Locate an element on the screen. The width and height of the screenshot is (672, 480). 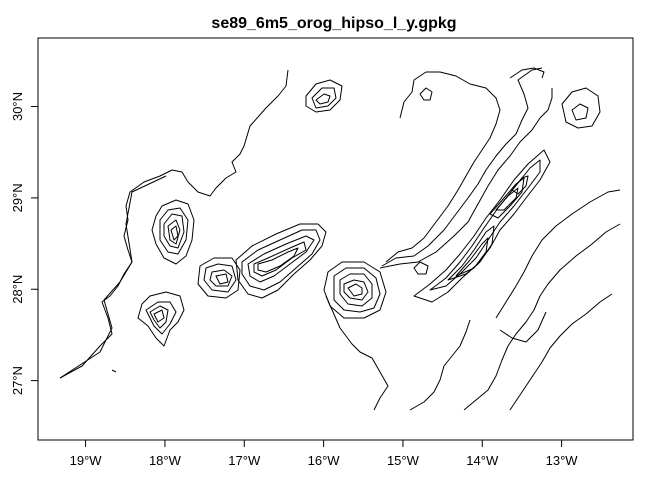
x-tick-label: 19°W is located at coordinates (86, 460).